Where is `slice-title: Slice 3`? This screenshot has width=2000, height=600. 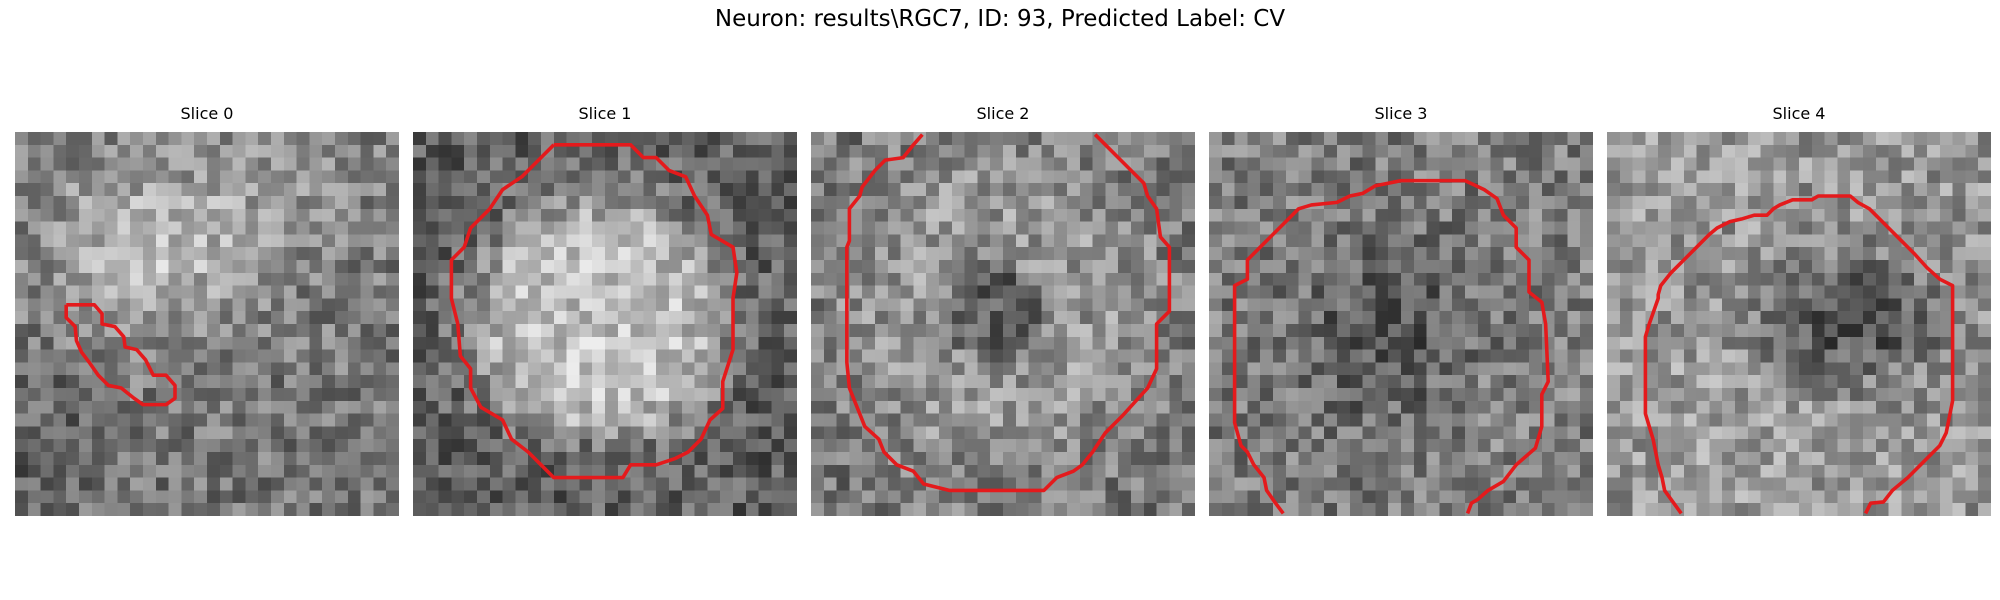 slice-title: Slice 3 is located at coordinates (1401, 113).